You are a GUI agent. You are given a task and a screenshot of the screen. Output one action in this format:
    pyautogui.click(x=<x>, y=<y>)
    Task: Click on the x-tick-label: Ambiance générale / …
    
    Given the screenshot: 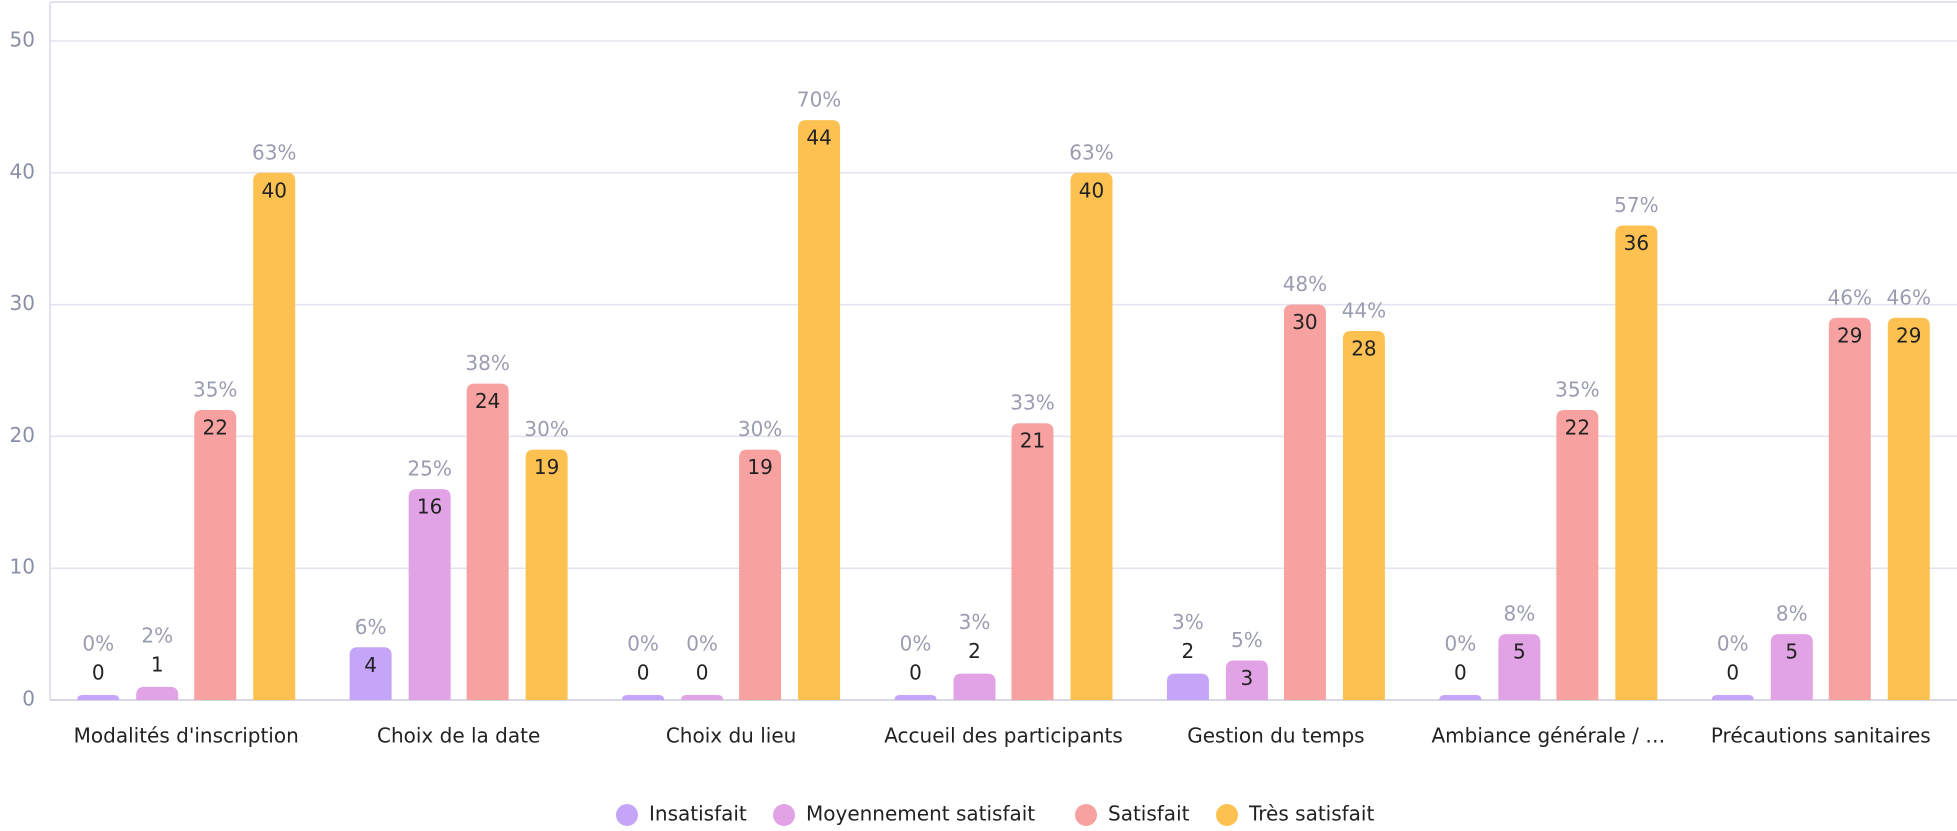 What is the action you would take?
    pyautogui.click(x=1548, y=736)
    